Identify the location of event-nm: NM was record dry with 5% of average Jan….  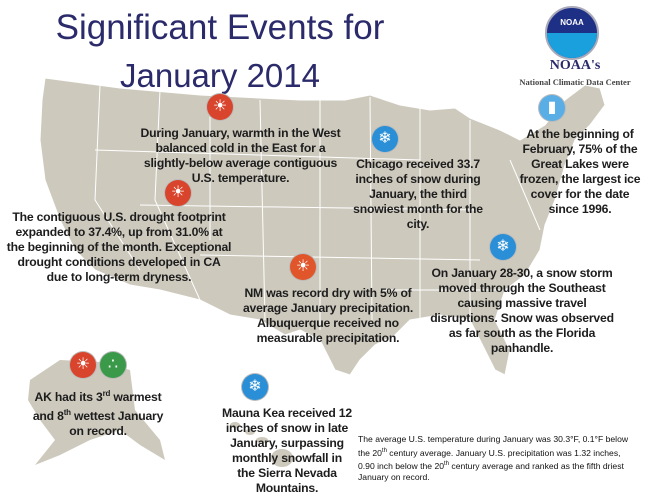
(328, 315).